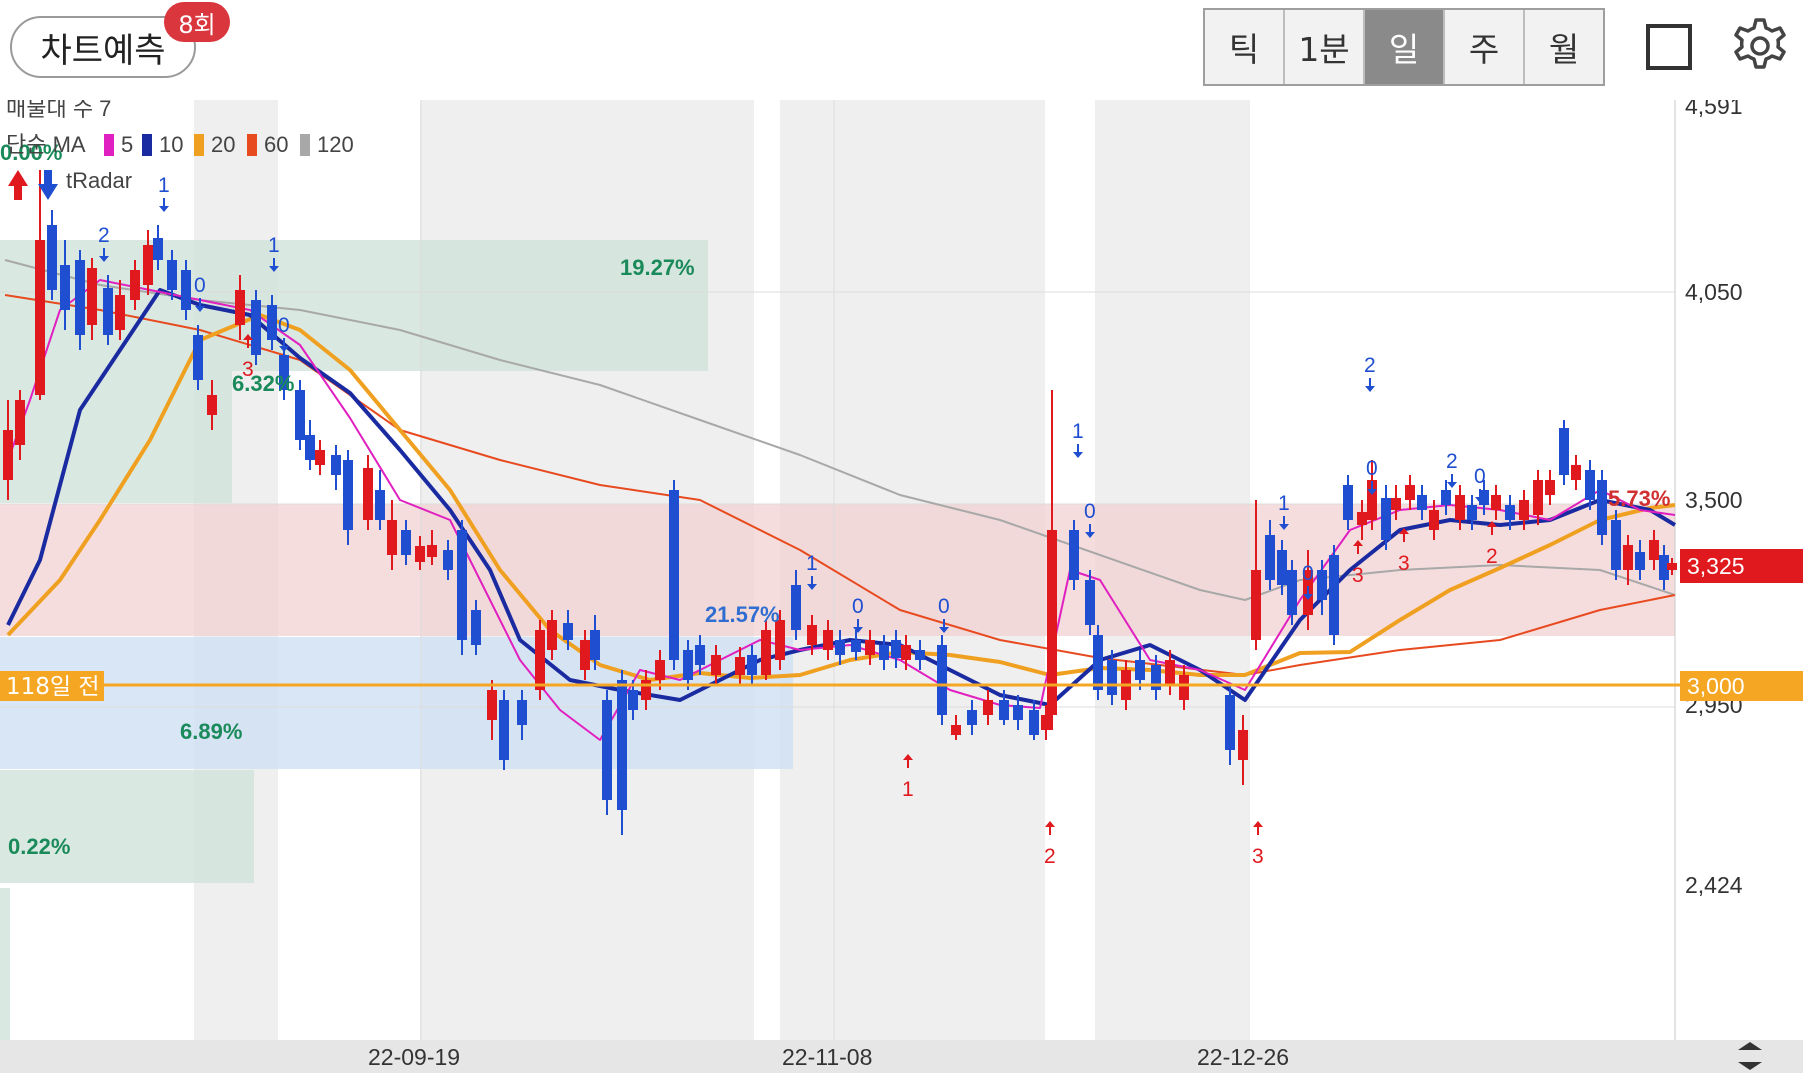 This screenshot has width=1803, height=1073. I want to click on period-selector: 틱 1분 일 주 월, so click(1404, 47).